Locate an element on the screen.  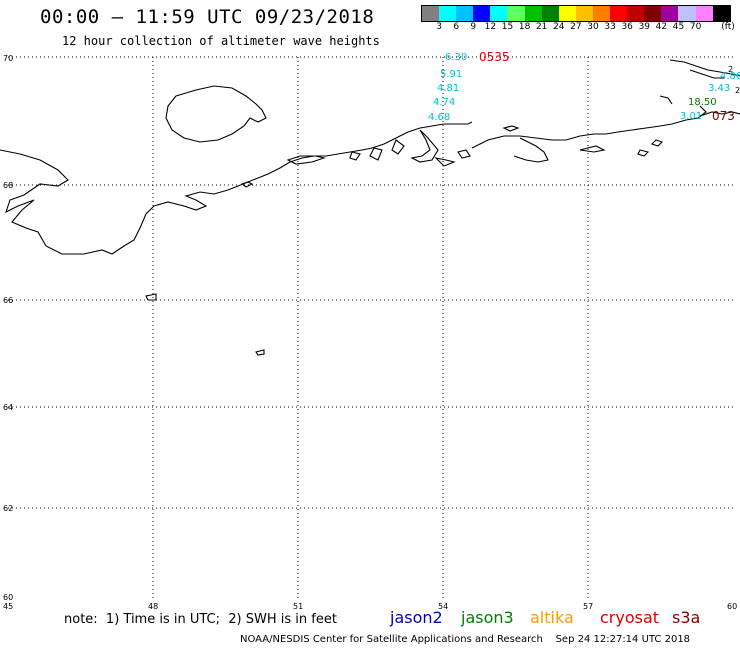
legend-label: 12 is located at coordinates (490, 27).